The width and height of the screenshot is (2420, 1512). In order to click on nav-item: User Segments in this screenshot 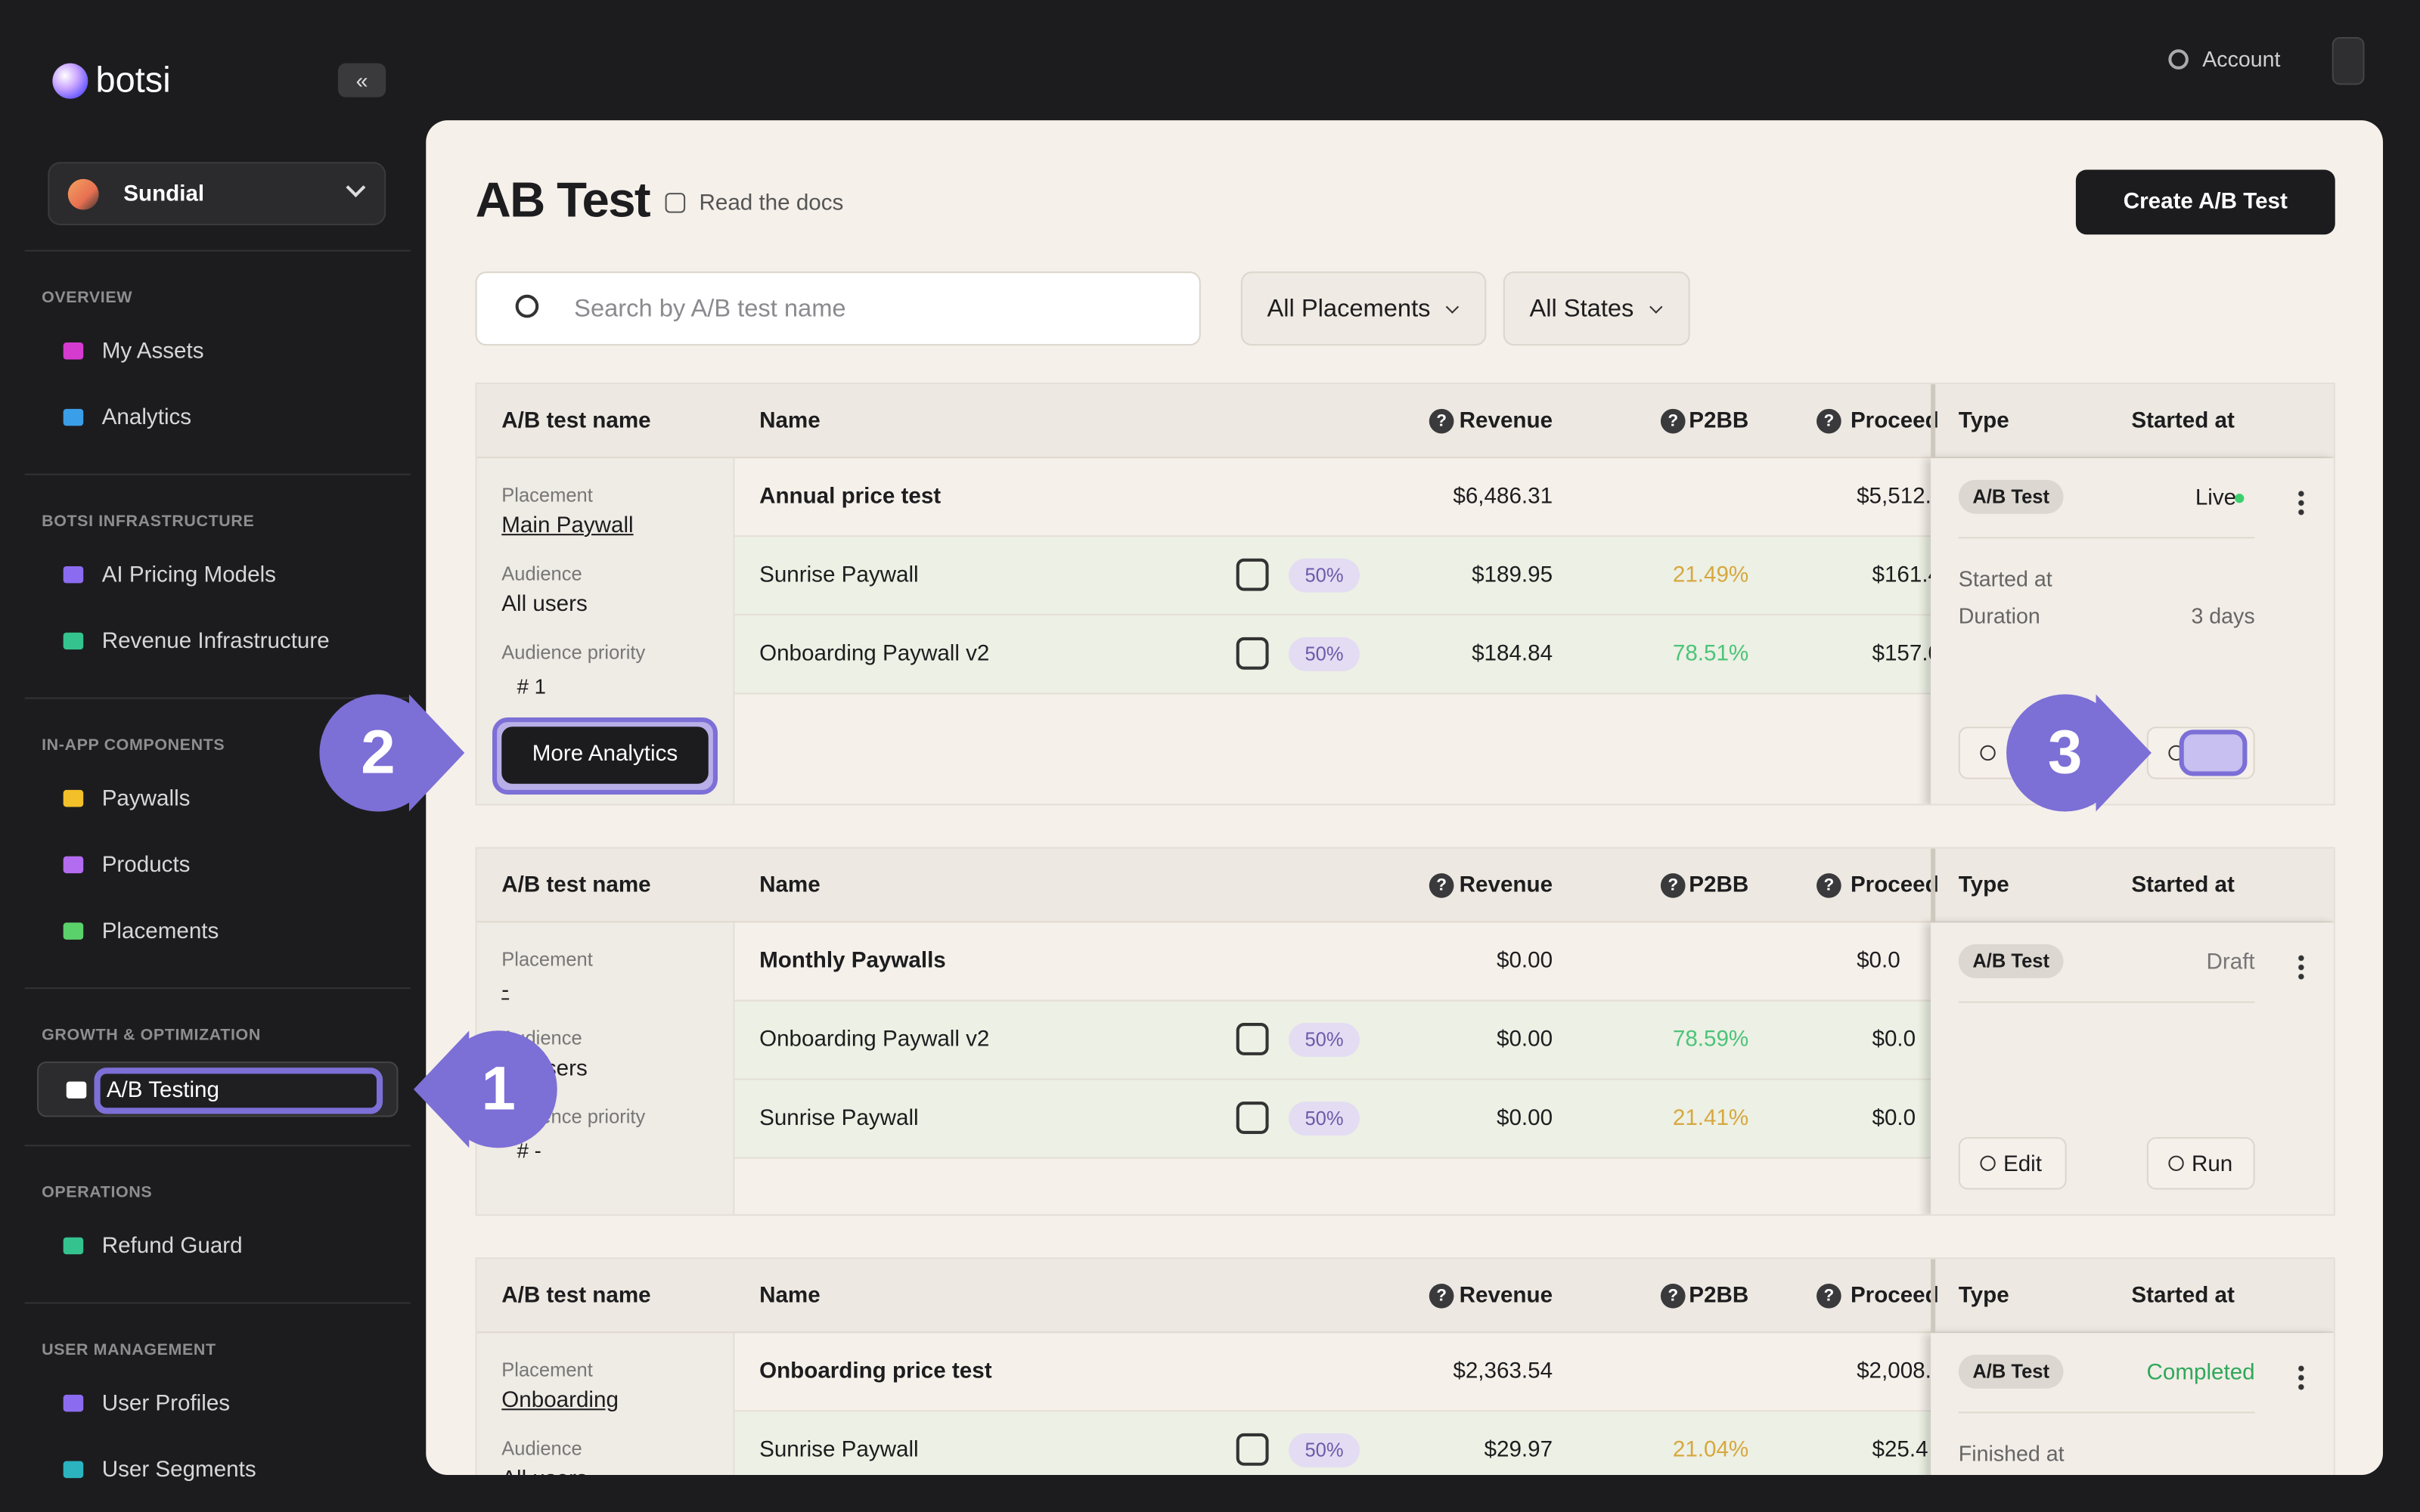, I will do `click(219, 1470)`.